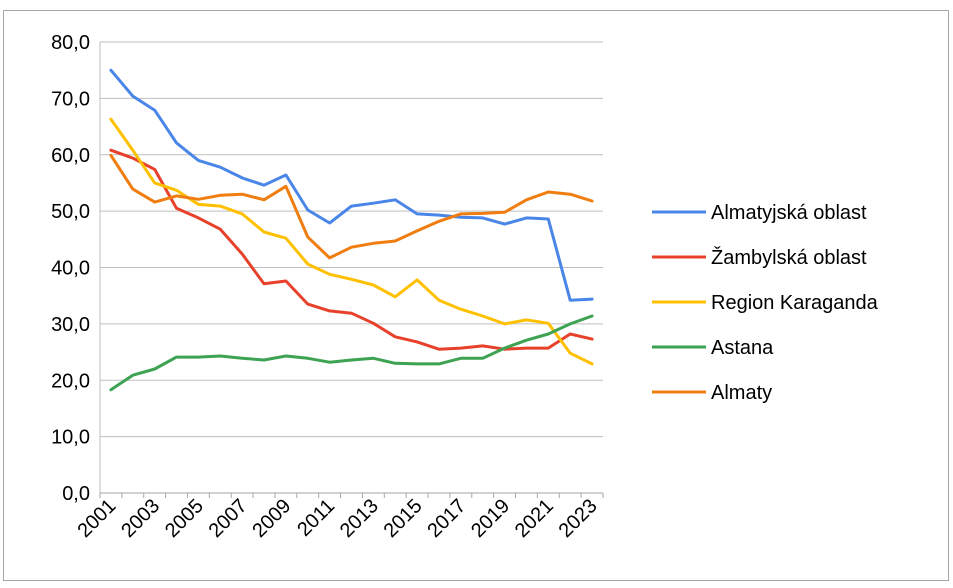 This screenshot has height=588, width=953. What do you see at coordinates (70, 325) in the screenshot?
I see `y-tick-label: 30,0` at bounding box center [70, 325].